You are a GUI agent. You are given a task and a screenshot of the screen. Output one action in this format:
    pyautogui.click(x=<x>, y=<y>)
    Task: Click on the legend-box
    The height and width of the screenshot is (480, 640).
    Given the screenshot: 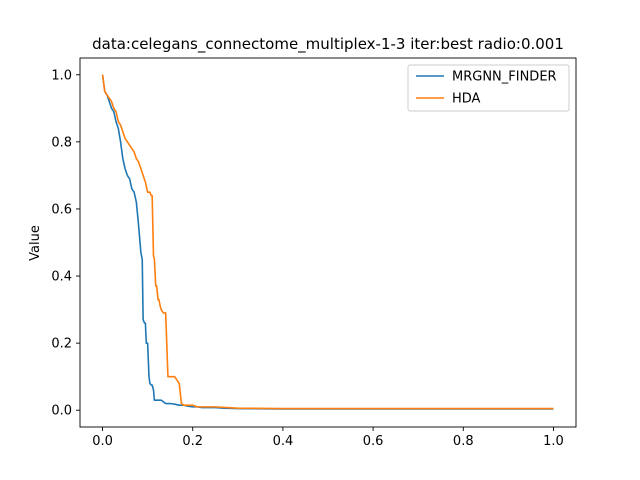 What is the action you would take?
    pyautogui.click(x=488, y=88)
    